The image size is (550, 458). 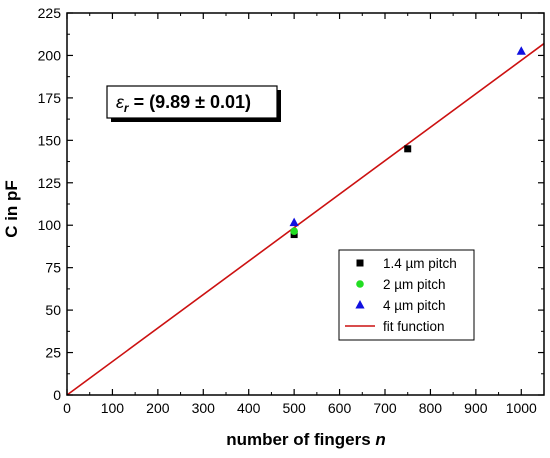 What do you see at coordinates (294, 408) in the screenshot?
I see `x-tick-label: 500` at bounding box center [294, 408].